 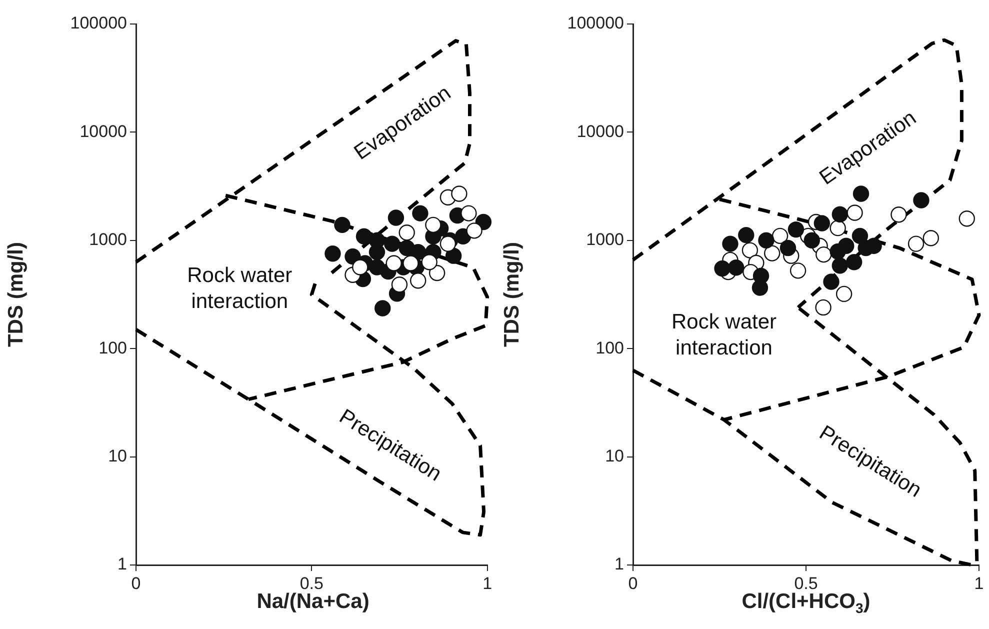 What do you see at coordinates (806, 603) in the screenshot?
I see `x-axis-title: Cl/(Cl+HCO$_{3}$)` at bounding box center [806, 603].